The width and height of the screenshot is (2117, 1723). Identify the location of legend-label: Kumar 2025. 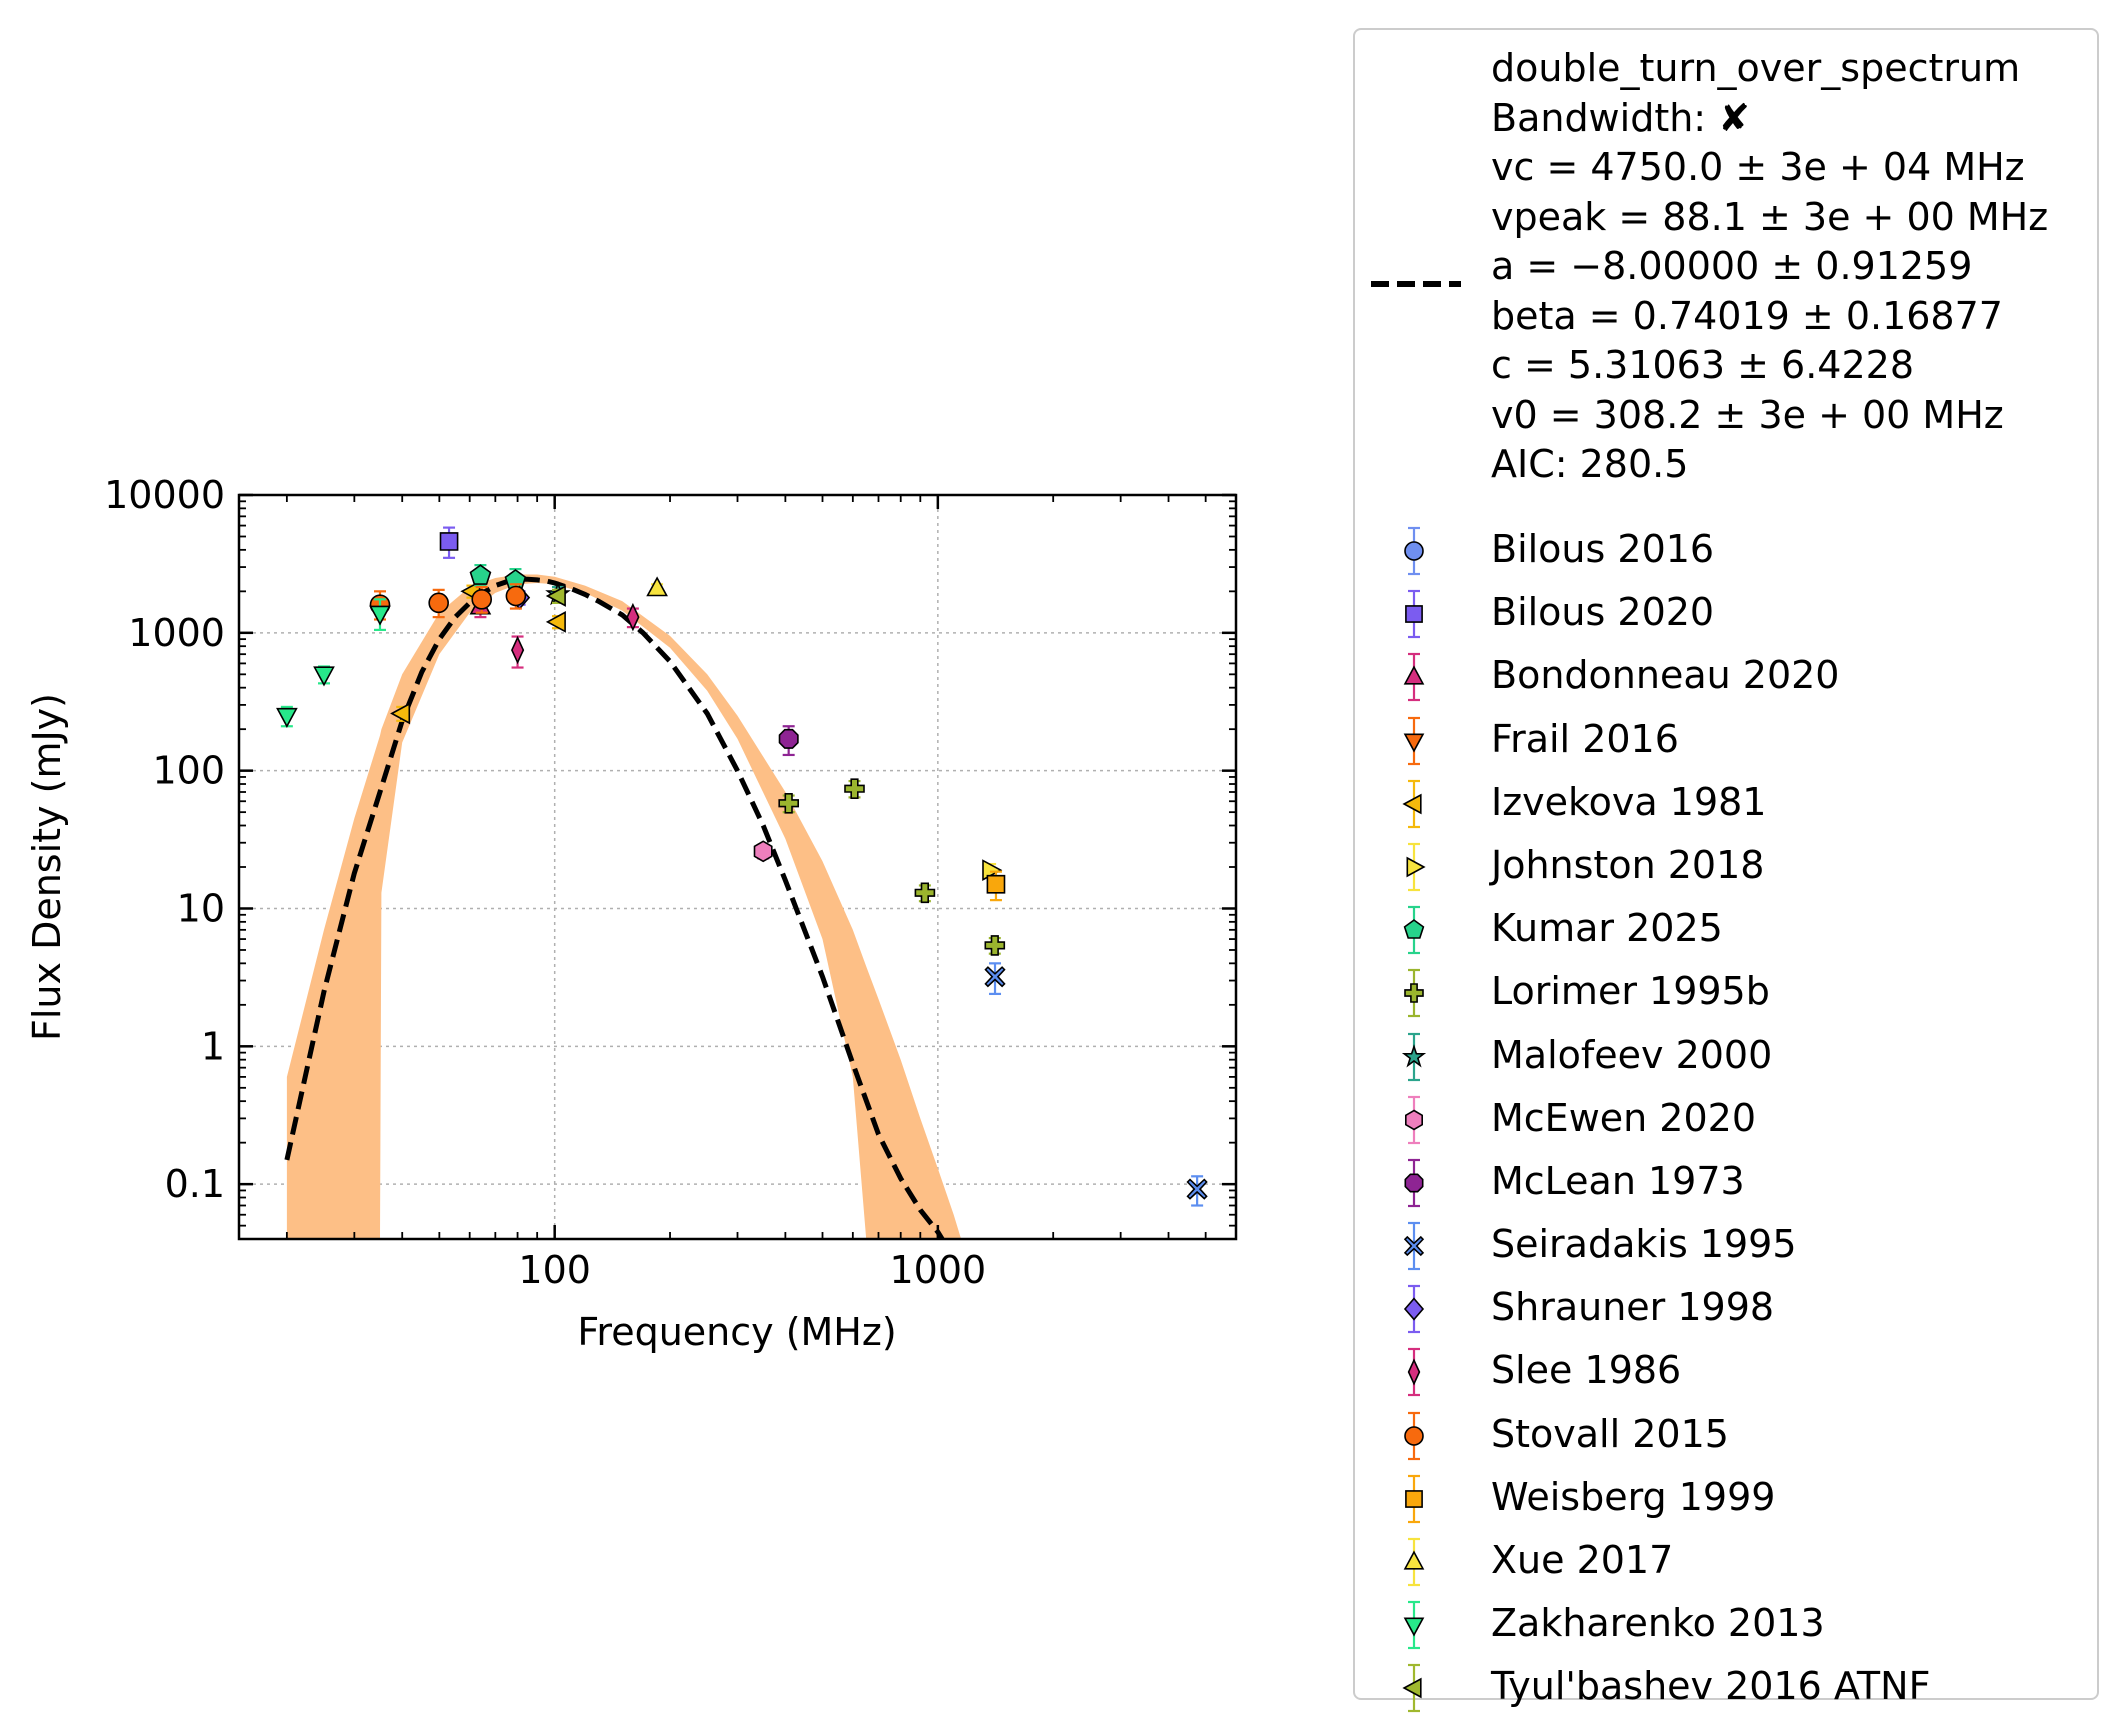
(1607, 928).